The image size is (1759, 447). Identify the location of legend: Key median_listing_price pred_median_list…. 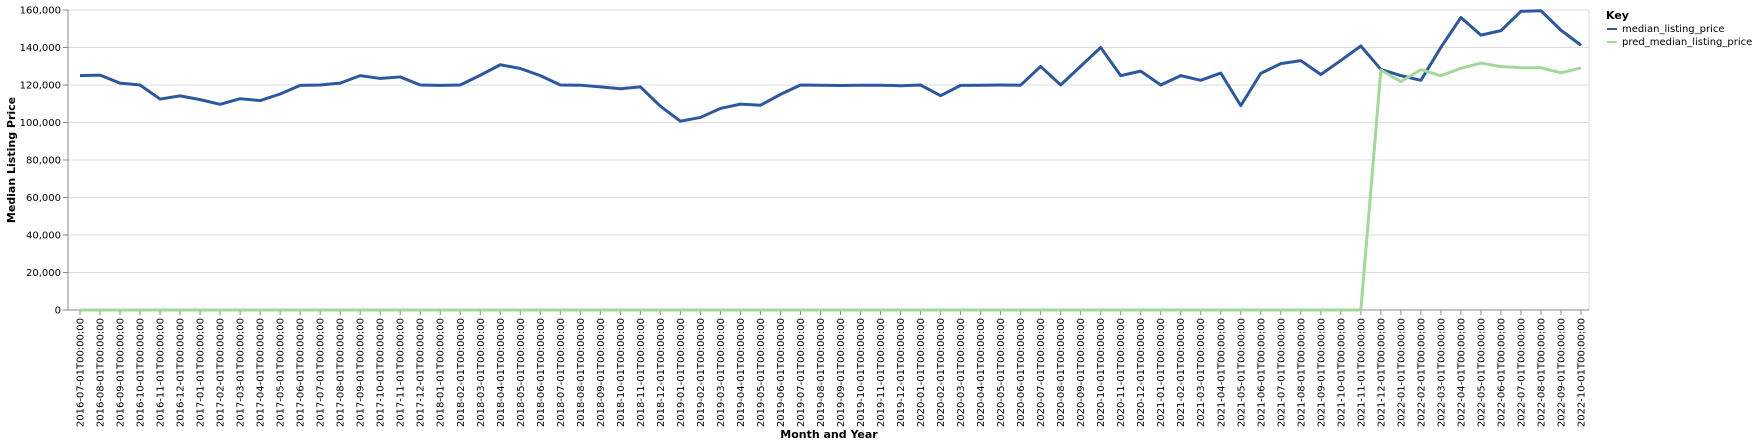
(1679, 28).